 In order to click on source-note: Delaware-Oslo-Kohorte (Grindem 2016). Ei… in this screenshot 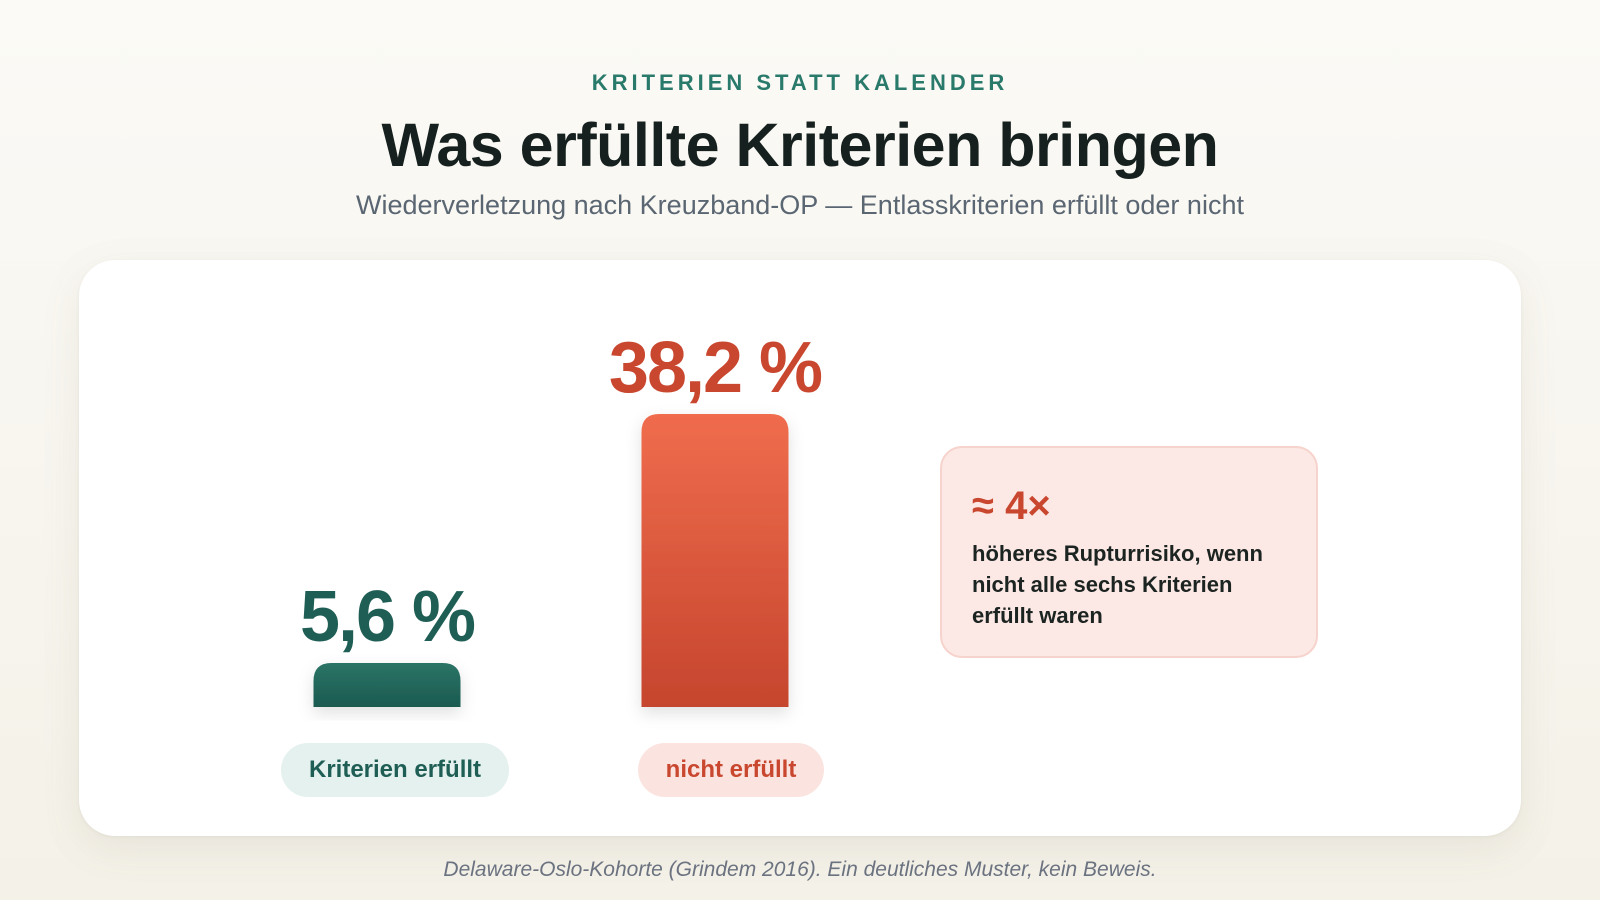, I will do `click(800, 869)`.